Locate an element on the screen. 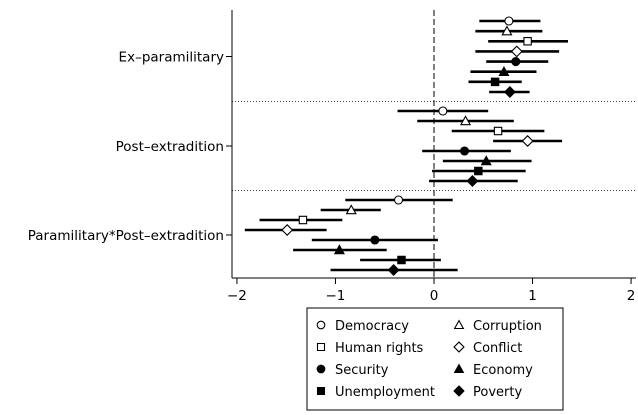  x-axis: −2 −1 0 1 2 is located at coordinates (431, 290).